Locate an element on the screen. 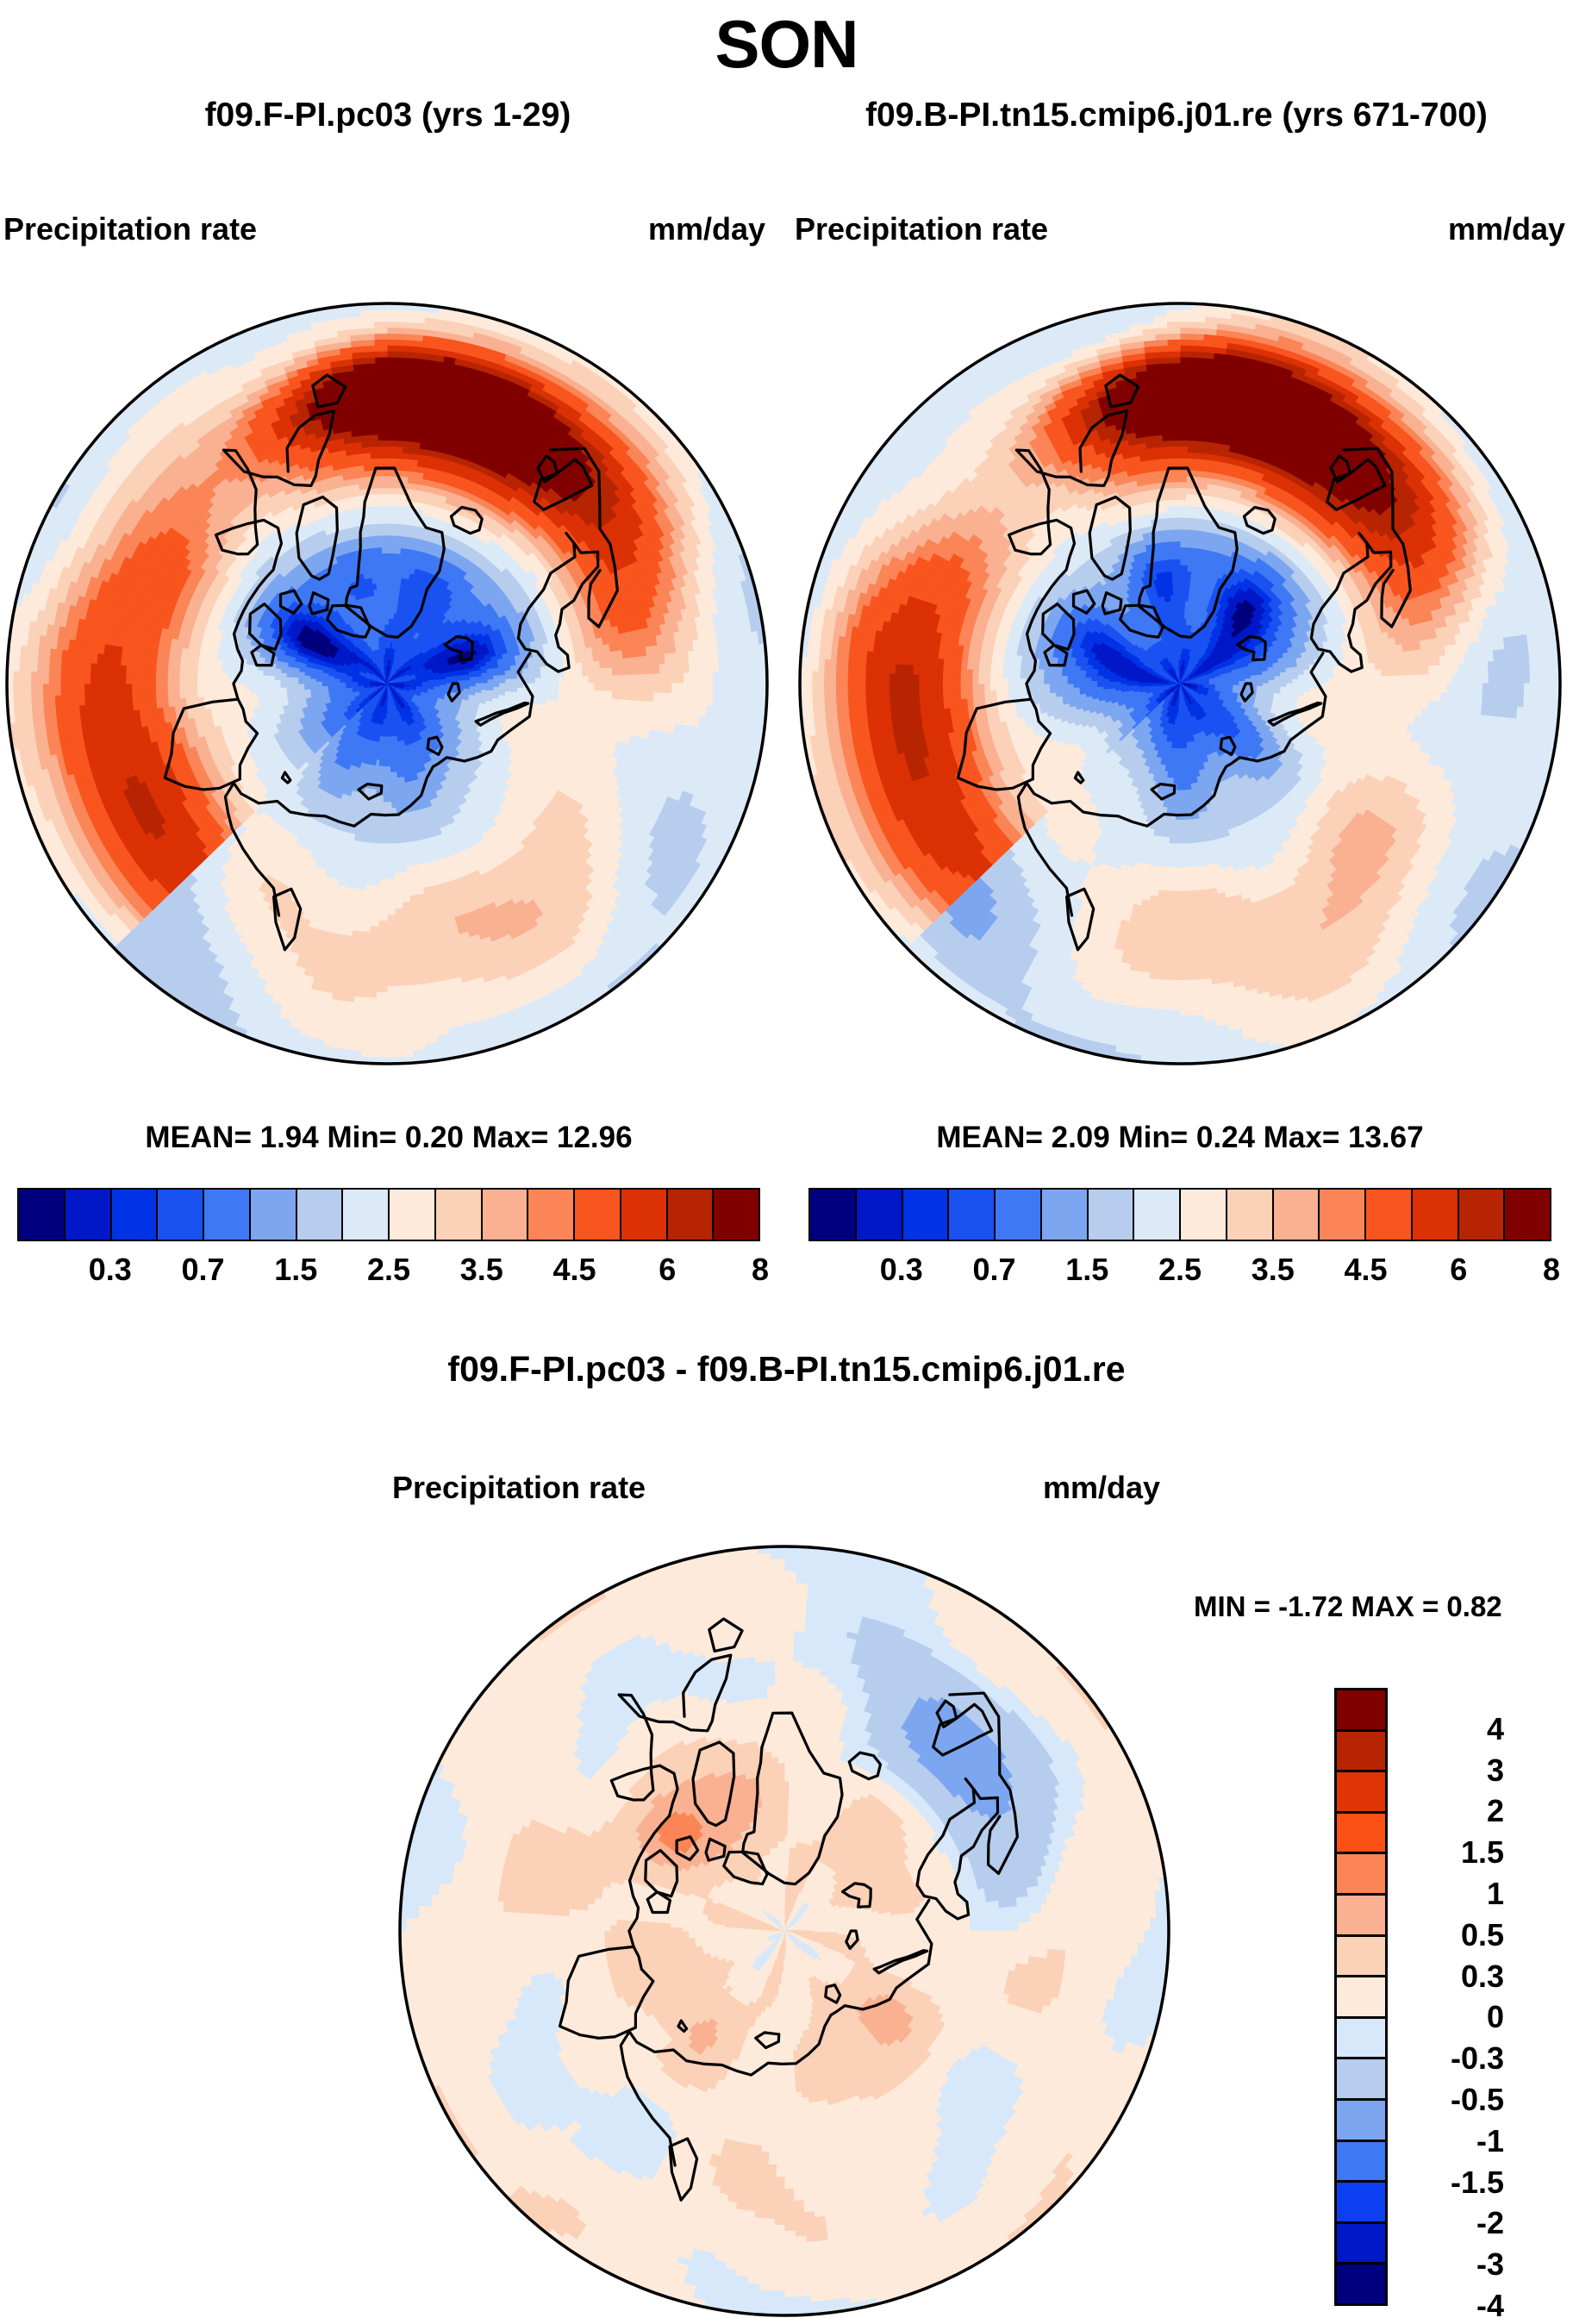 The image size is (1573, 2324). colorbar-tick-label: 1 is located at coordinates (1452, 1894).